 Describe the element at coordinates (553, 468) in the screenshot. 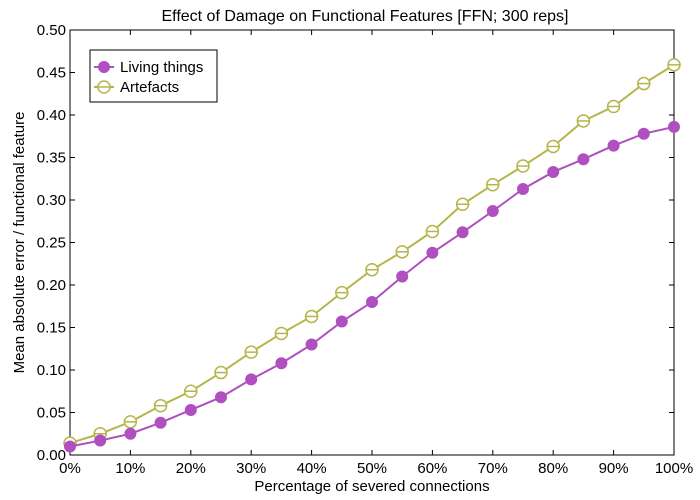

I see `x-tick-label: 80%` at that location.